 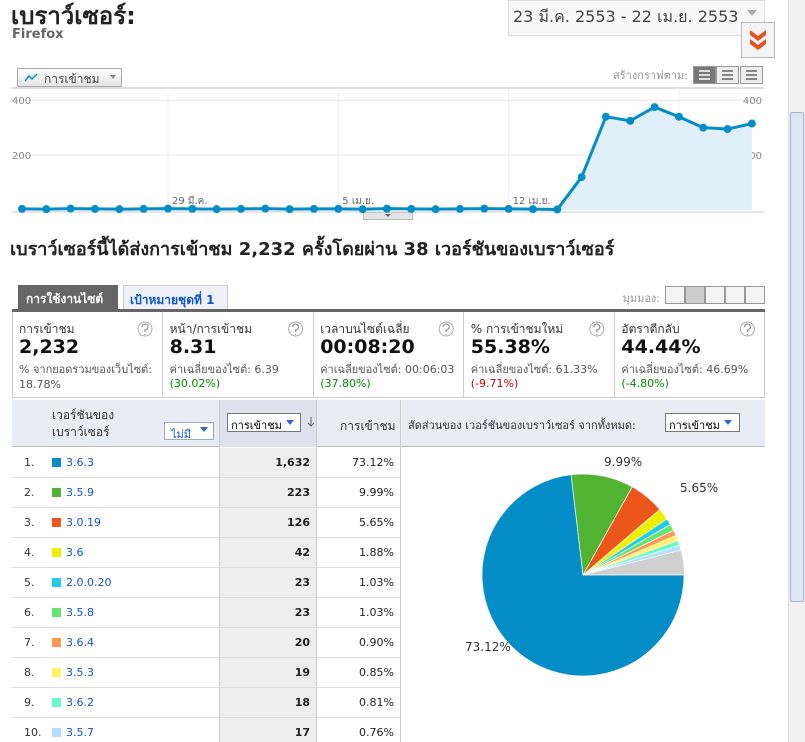 What do you see at coordinates (302, 702) in the screenshot?
I see `row-visits: 18` at bounding box center [302, 702].